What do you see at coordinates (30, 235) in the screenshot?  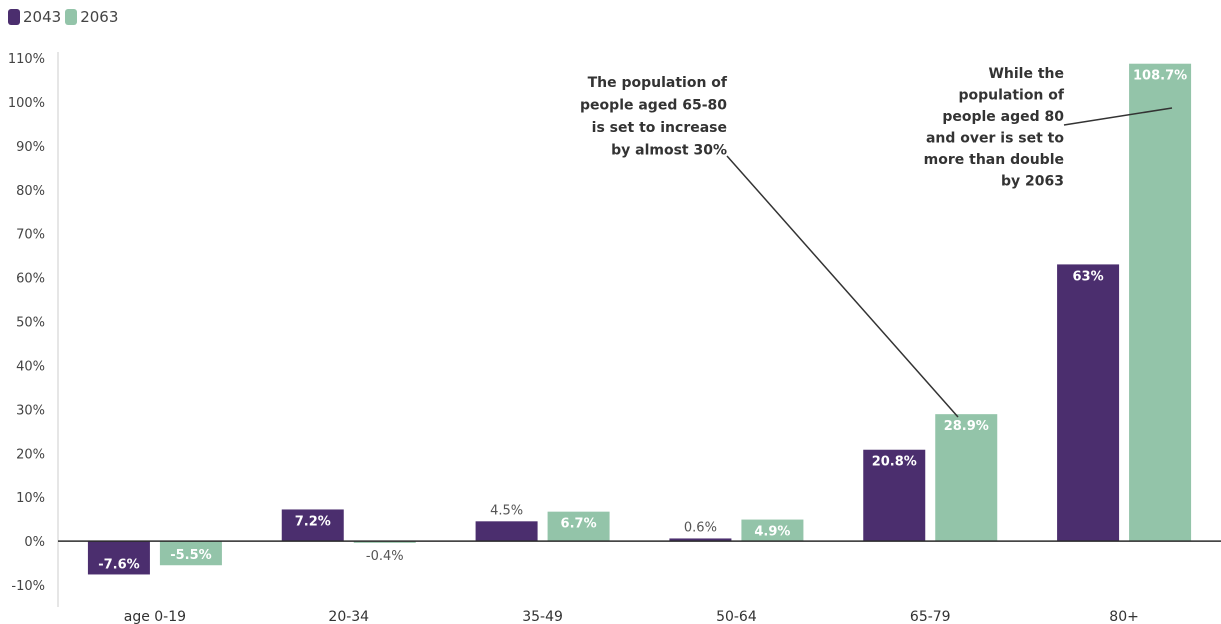 I see `y-tick-label: 70%` at bounding box center [30, 235].